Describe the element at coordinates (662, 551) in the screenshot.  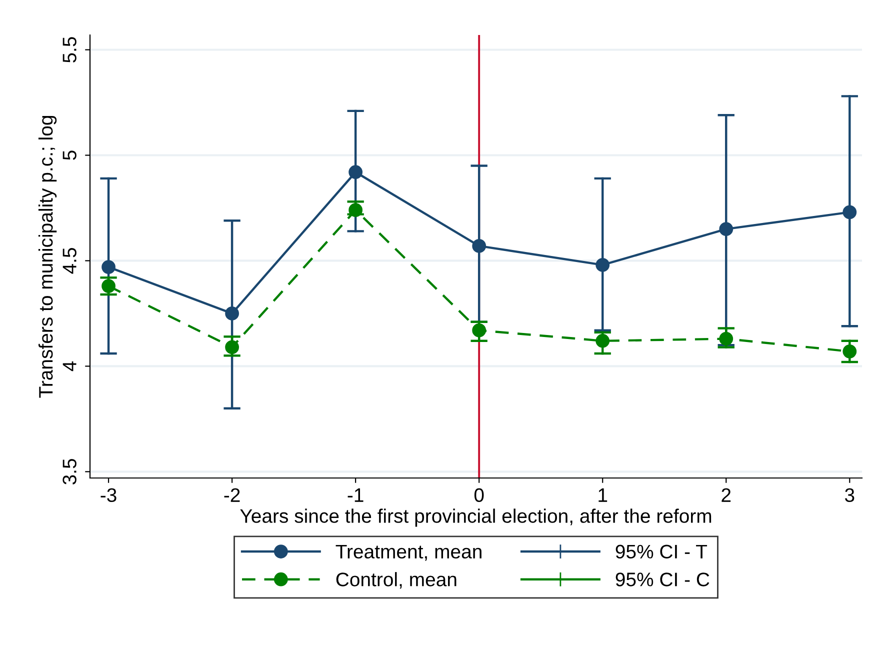
I see `text: 95% CI - T` at that location.